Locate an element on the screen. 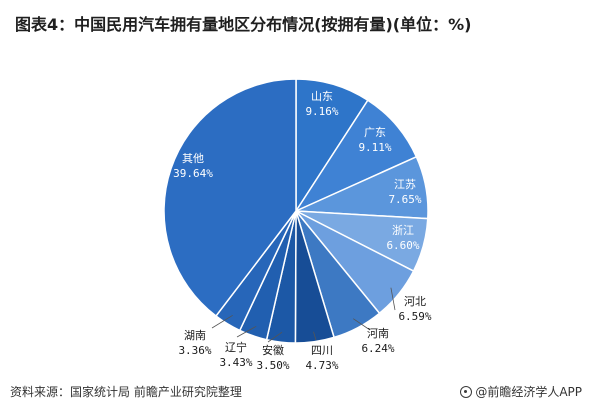 This screenshot has height=416, width=592. brand: @前瞻经济学人APP is located at coordinates (521, 391).